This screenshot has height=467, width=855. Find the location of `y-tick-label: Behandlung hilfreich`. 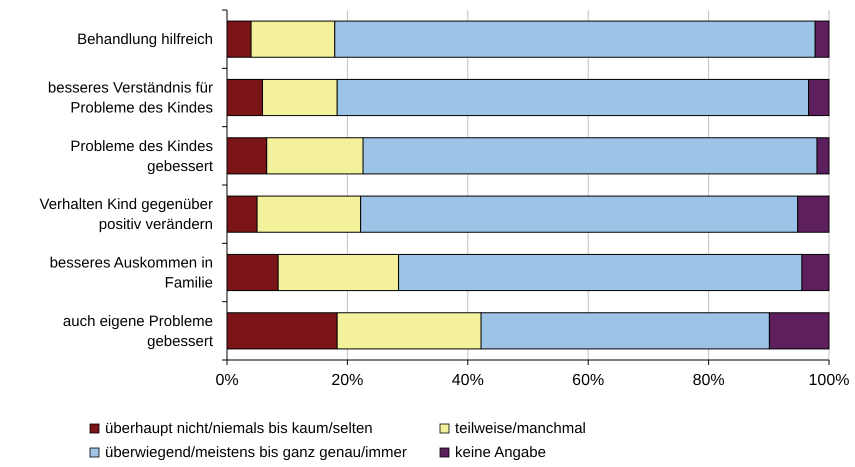

y-tick-label: Behandlung hilfreich is located at coordinates (145, 39).